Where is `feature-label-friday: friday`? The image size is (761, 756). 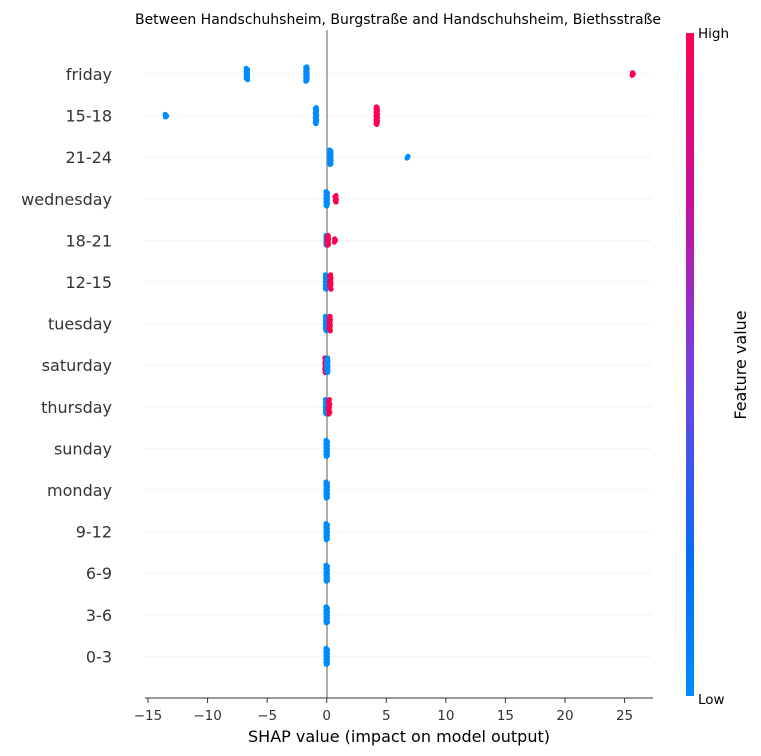
feature-label-friday: friday is located at coordinates (89, 74).